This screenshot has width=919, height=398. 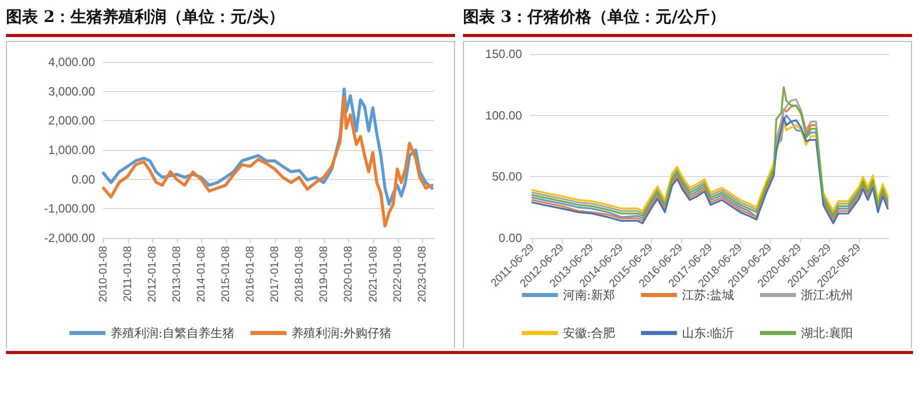 What do you see at coordinates (72, 150) in the screenshot?
I see `y-tick-label: 1,000.00` at bounding box center [72, 150].